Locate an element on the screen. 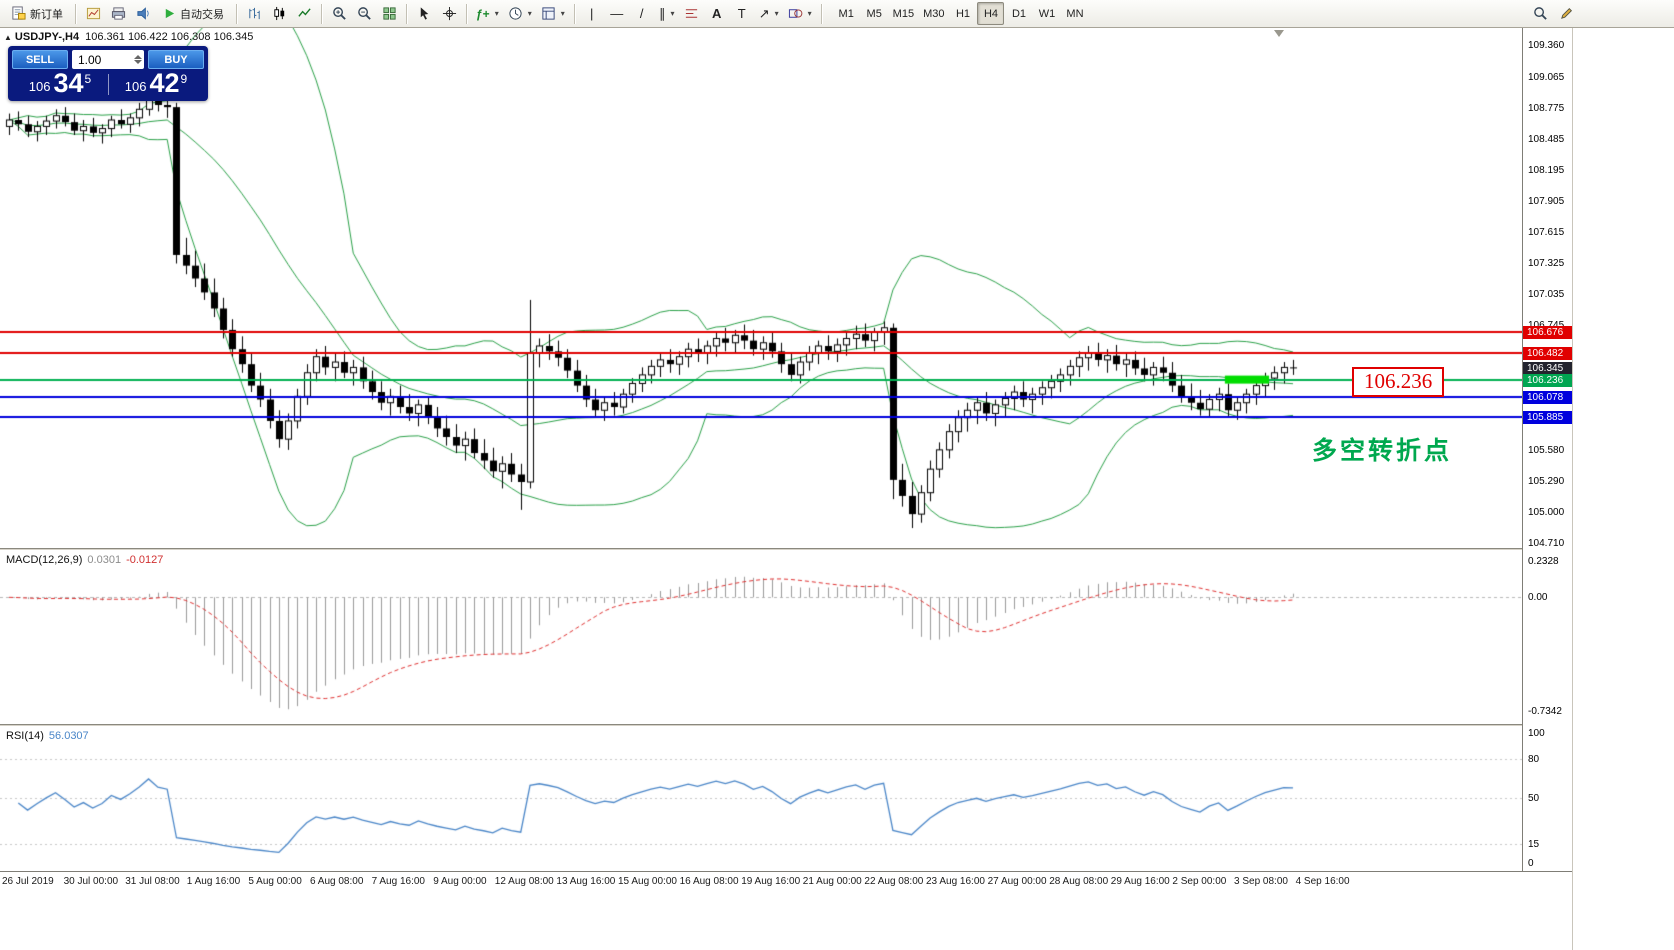  search-button is located at coordinates (1540, 13).